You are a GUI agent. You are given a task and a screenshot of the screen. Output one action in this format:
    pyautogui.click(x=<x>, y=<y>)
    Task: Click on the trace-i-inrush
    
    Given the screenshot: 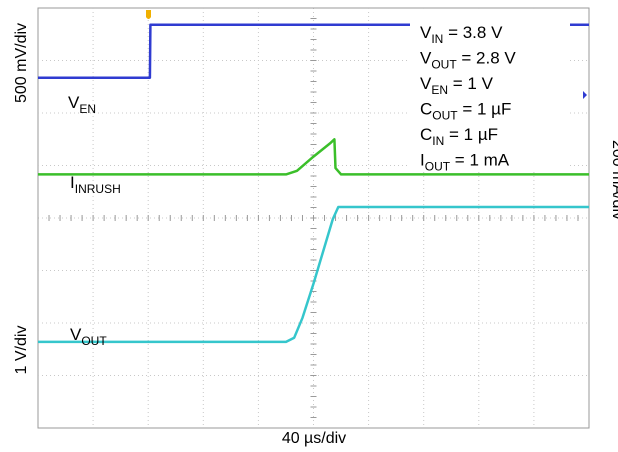 What is the action you would take?
    pyautogui.click(x=313, y=157)
    